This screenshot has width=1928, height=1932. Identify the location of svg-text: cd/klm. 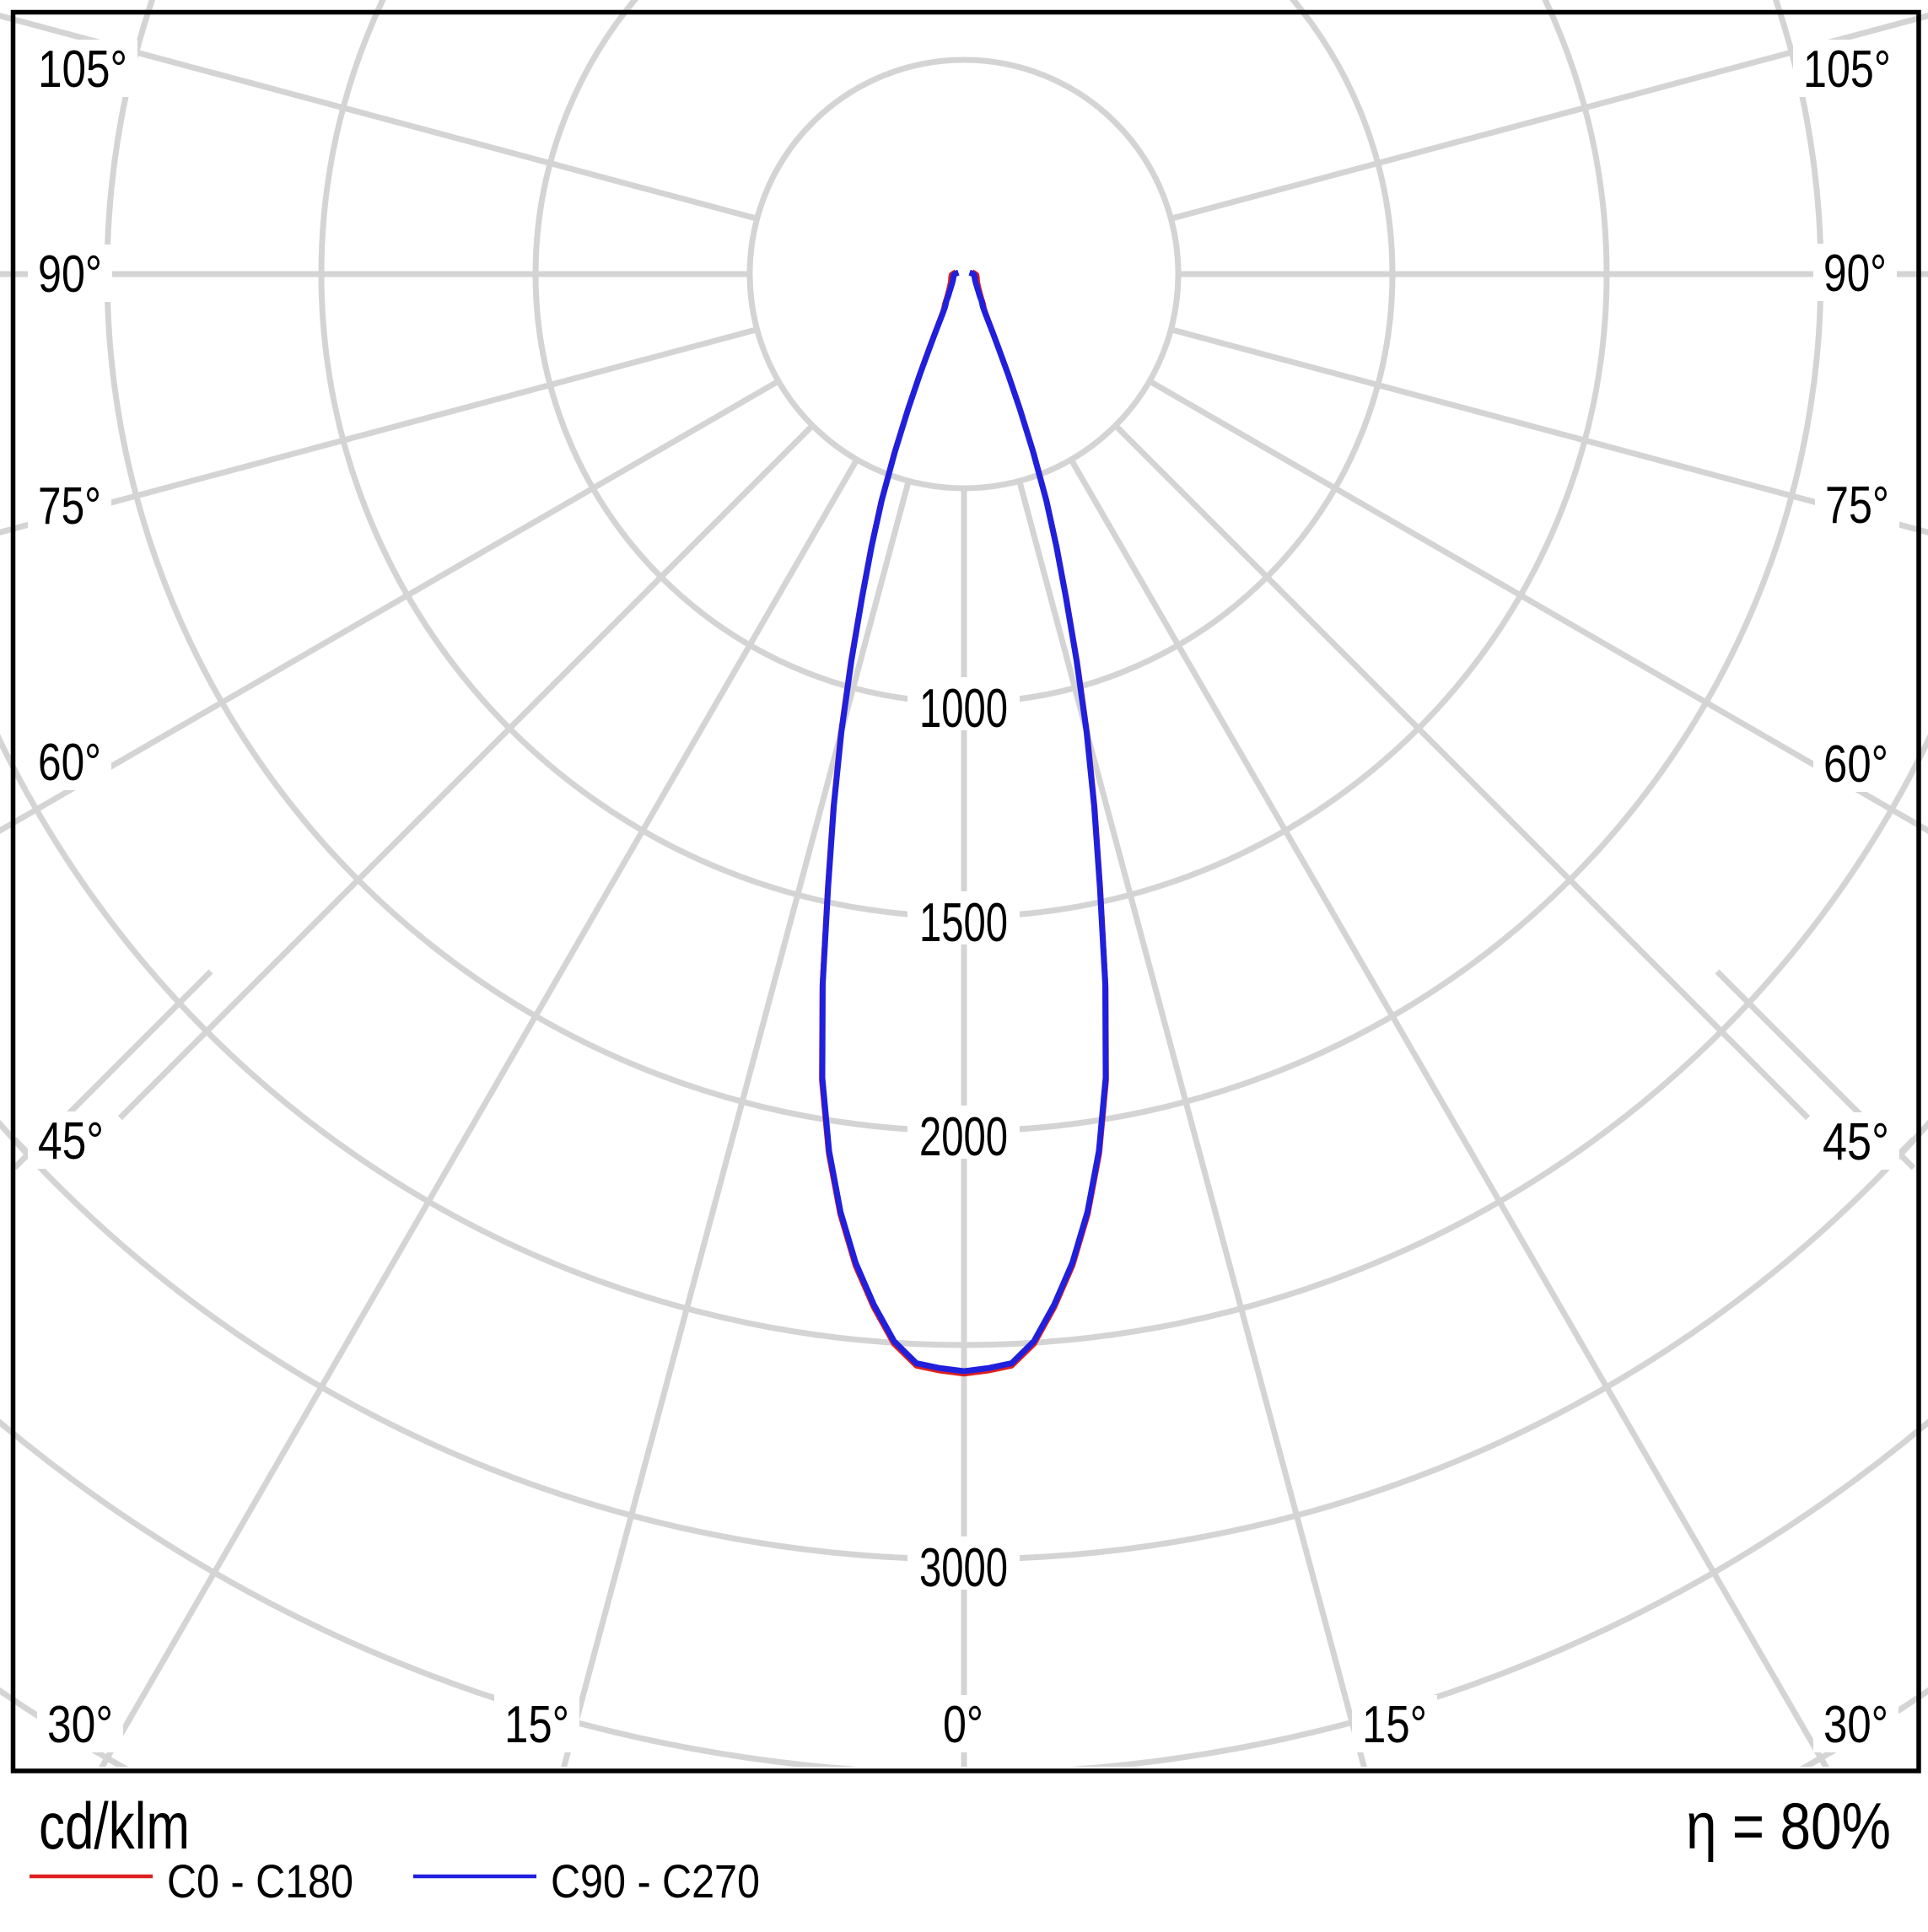
(114, 1826).